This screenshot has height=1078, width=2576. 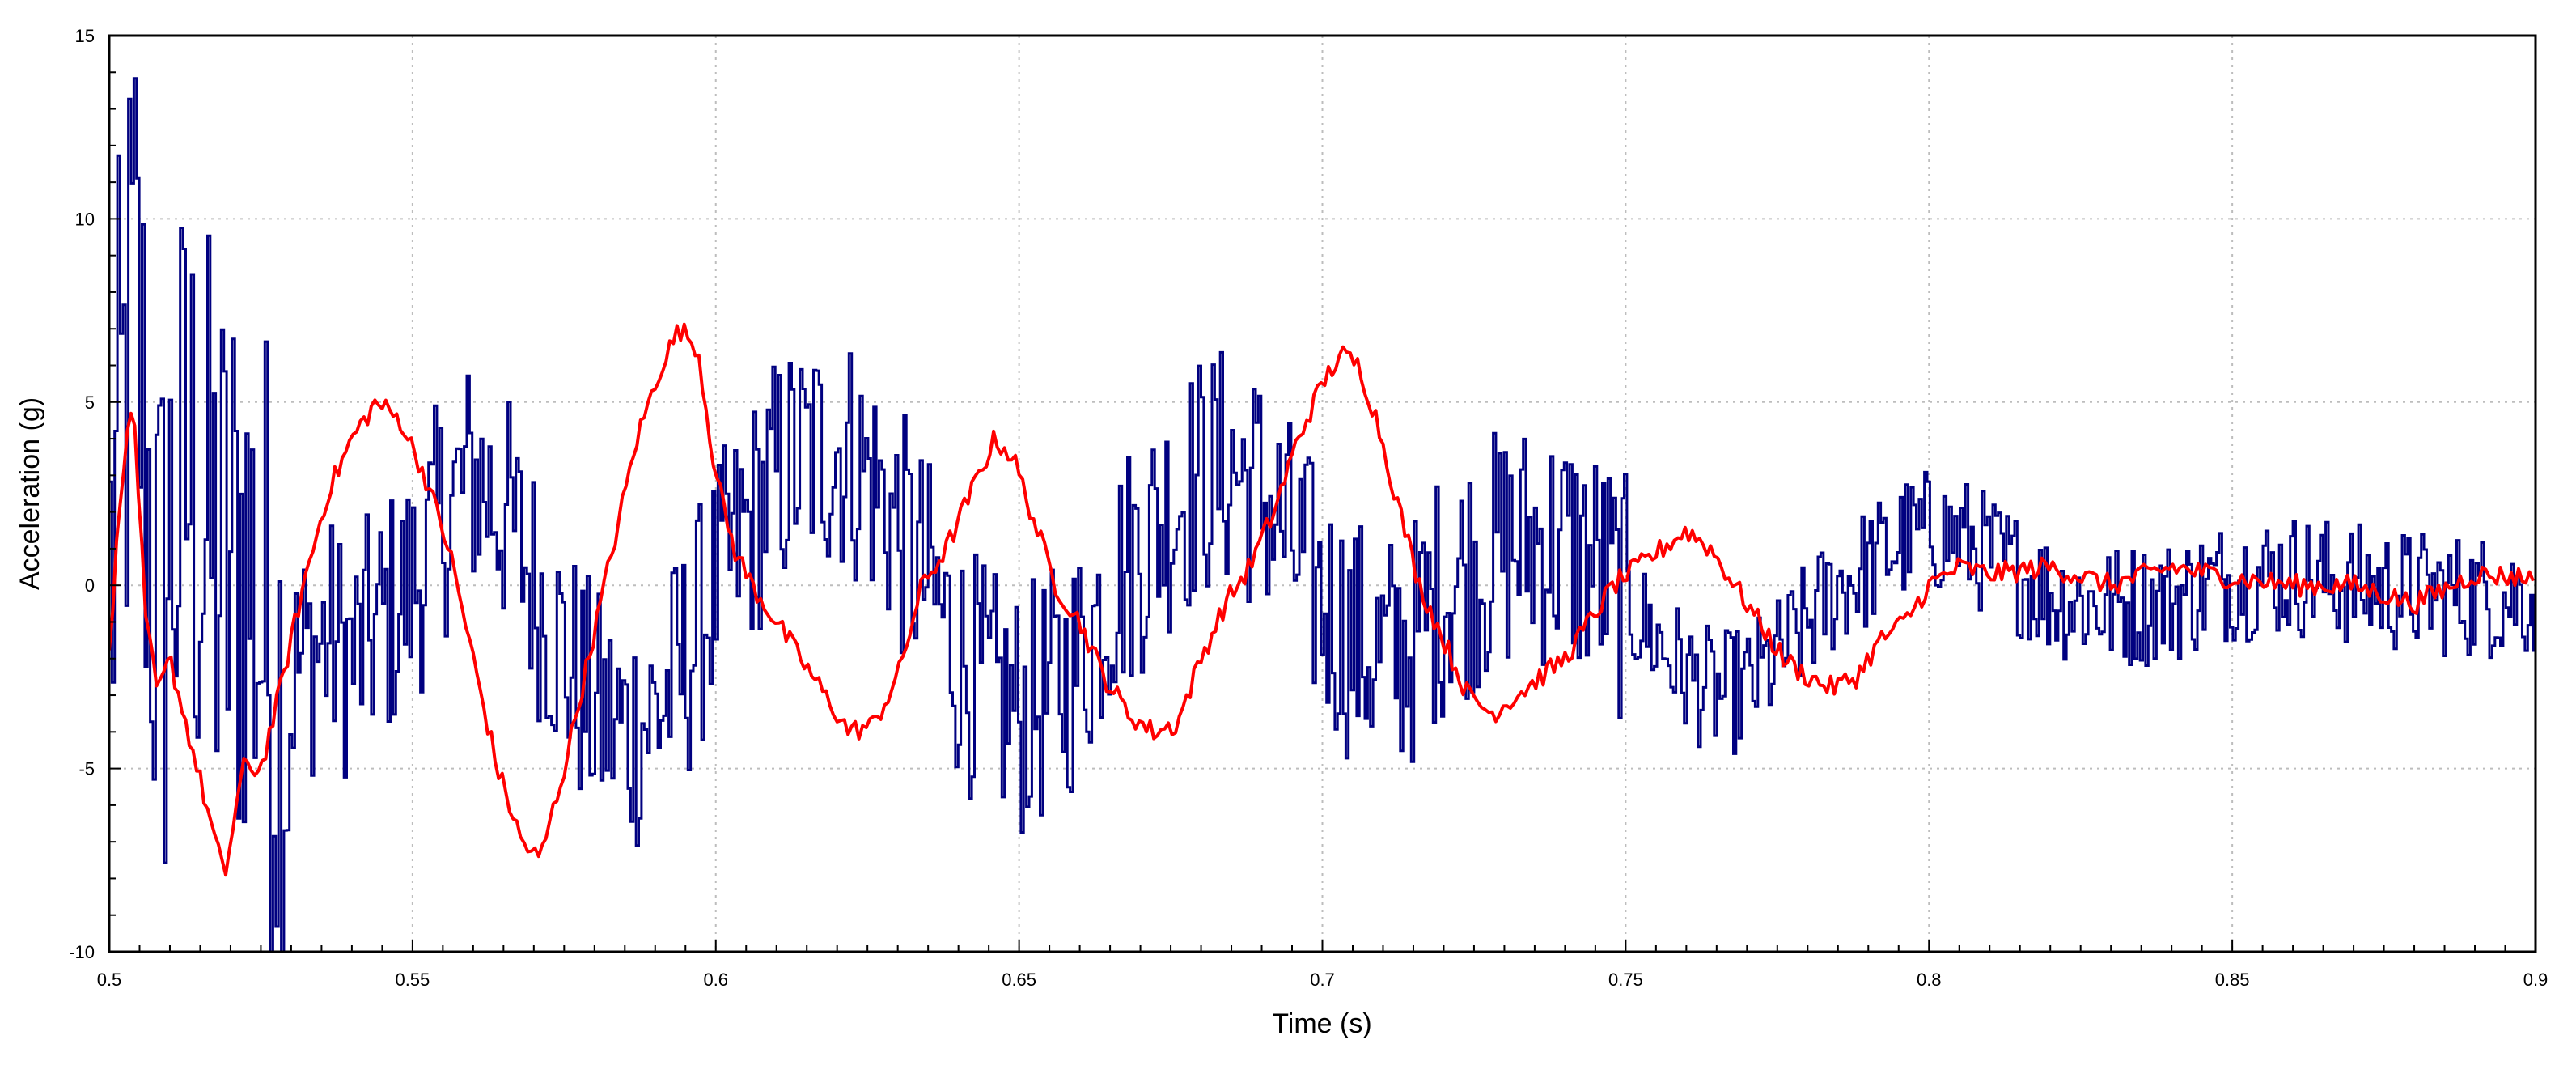 What do you see at coordinates (1321, 1023) in the screenshot?
I see `x-axis-title: Time (s)` at bounding box center [1321, 1023].